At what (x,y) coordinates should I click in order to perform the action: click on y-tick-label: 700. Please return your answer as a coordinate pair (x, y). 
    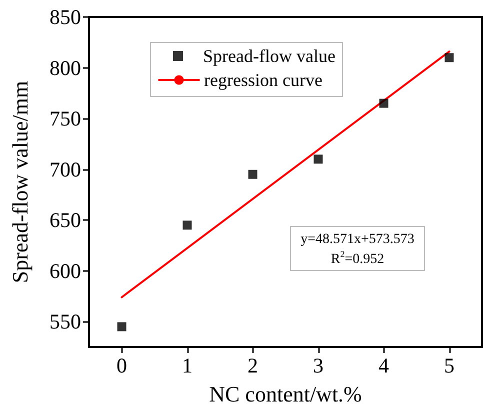
    Looking at the image, I should click on (65, 169).